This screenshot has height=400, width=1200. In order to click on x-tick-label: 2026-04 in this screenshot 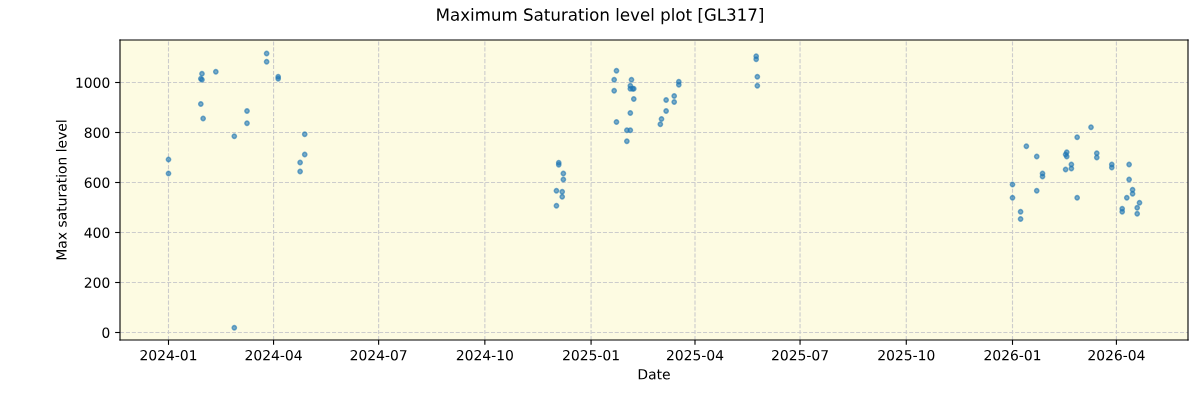, I will do `click(1116, 355)`.